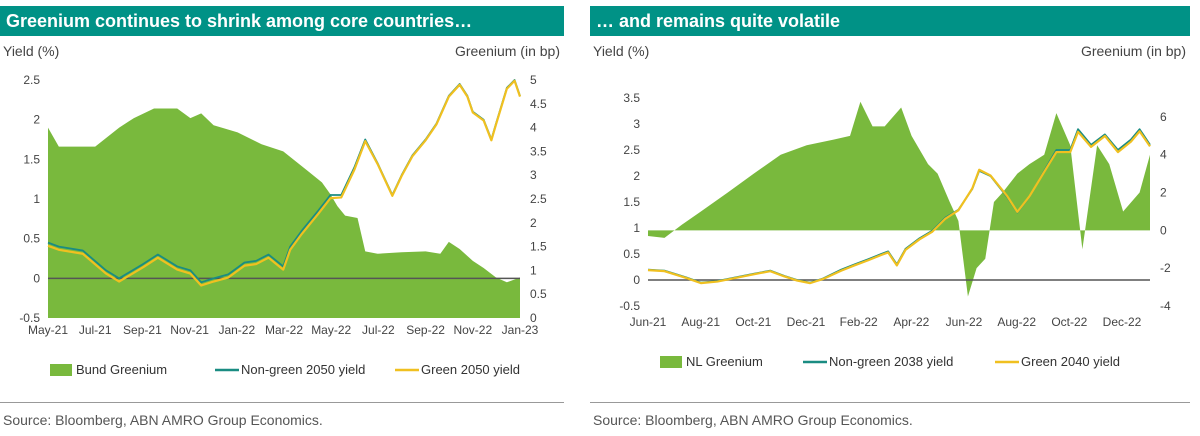  What do you see at coordinates (1165, 268) in the screenshot?
I see `y2-tick-label: -2` at bounding box center [1165, 268].